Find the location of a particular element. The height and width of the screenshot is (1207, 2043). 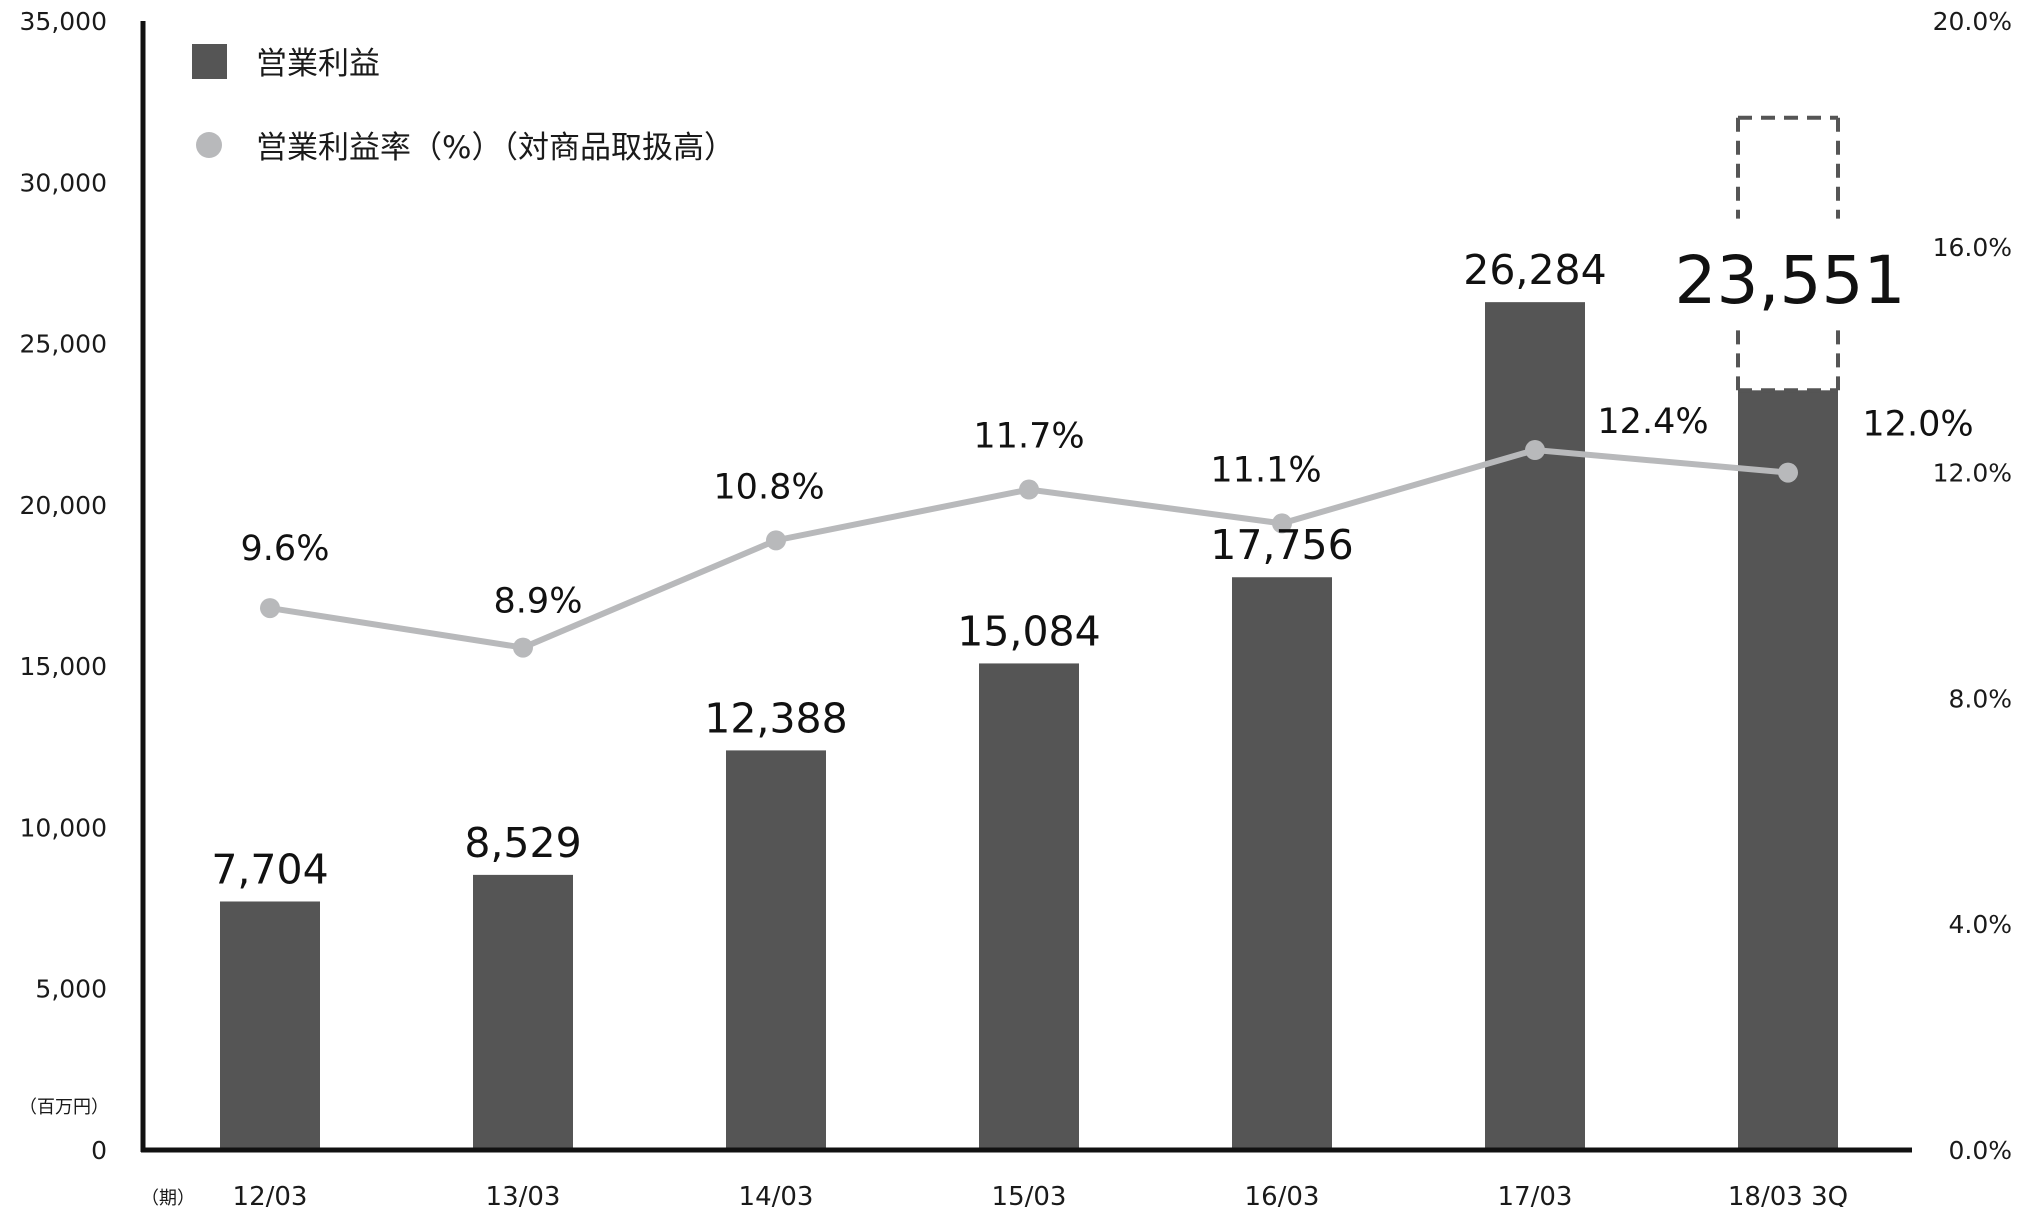

bar-value-label: 8,529 is located at coordinates (522, 843).